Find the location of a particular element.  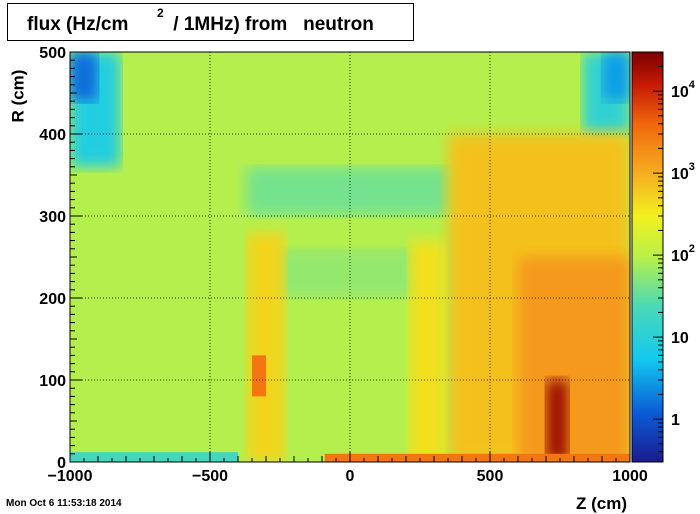

x-axis-title: Z (cm) is located at coordinates (601, 503).